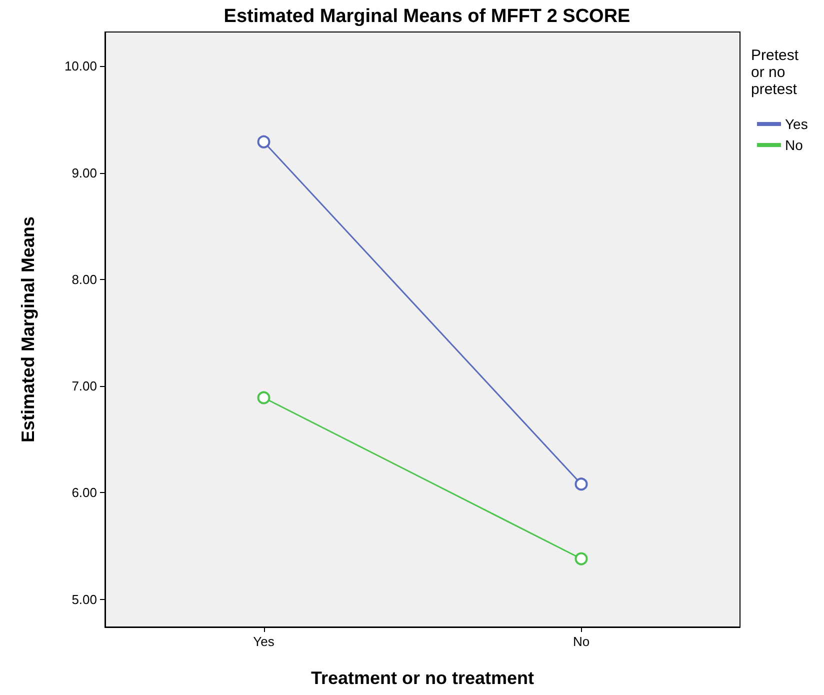 The image size is (824, 695). I want to click on chart-title: Estimated Marginal Means of MFFT 2 SCORE, so click(427, 16).